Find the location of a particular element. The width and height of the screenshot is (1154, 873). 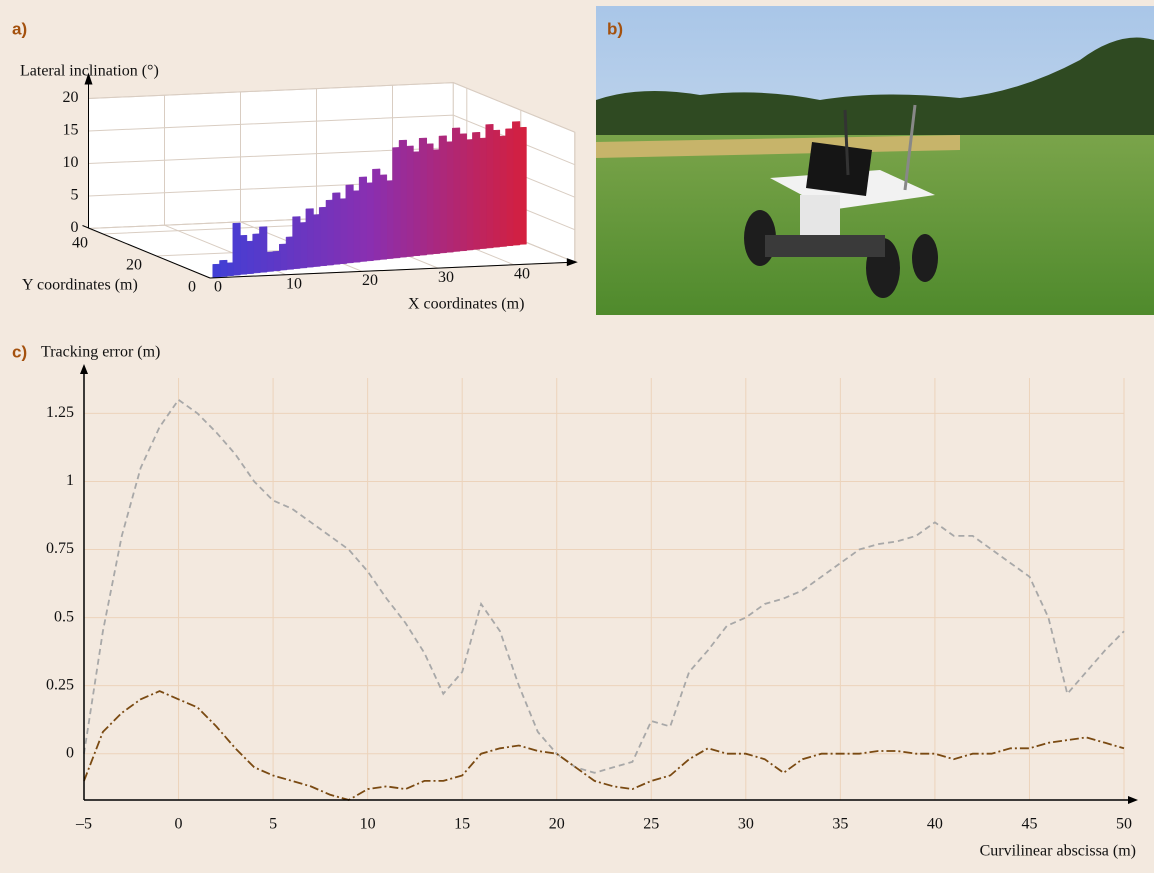

z-tick-label: 5 is located at coordinates (75, 195).